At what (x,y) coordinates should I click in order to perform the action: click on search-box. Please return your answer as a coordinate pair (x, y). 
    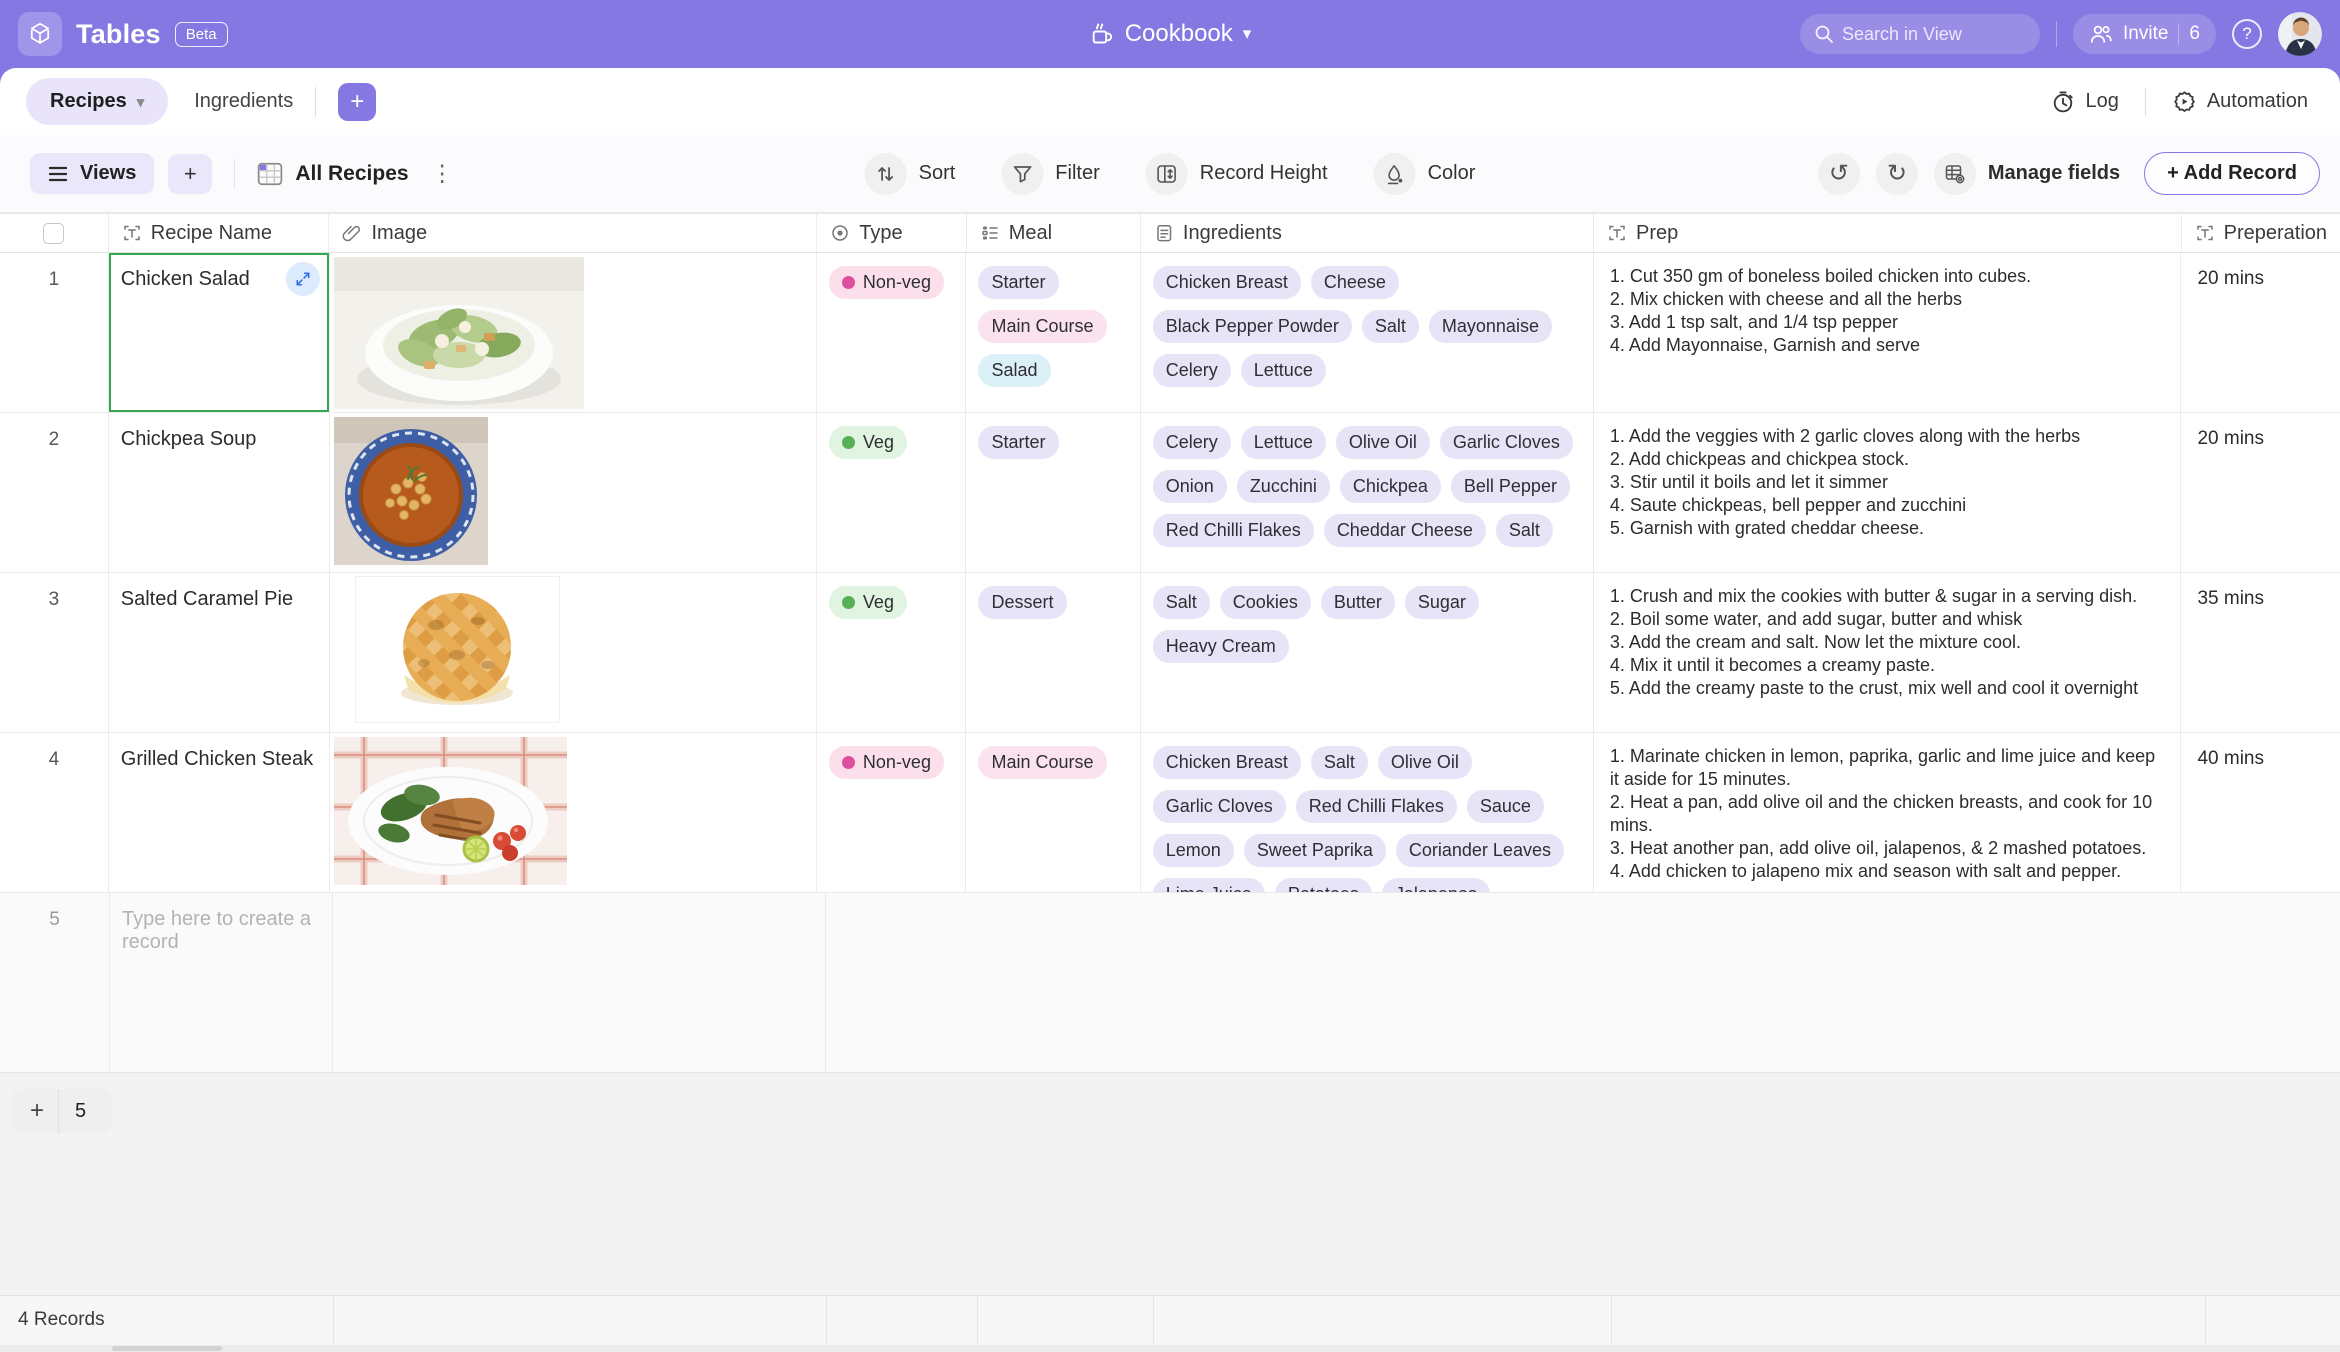
    Looking at the image, I should click on (1920, 34).